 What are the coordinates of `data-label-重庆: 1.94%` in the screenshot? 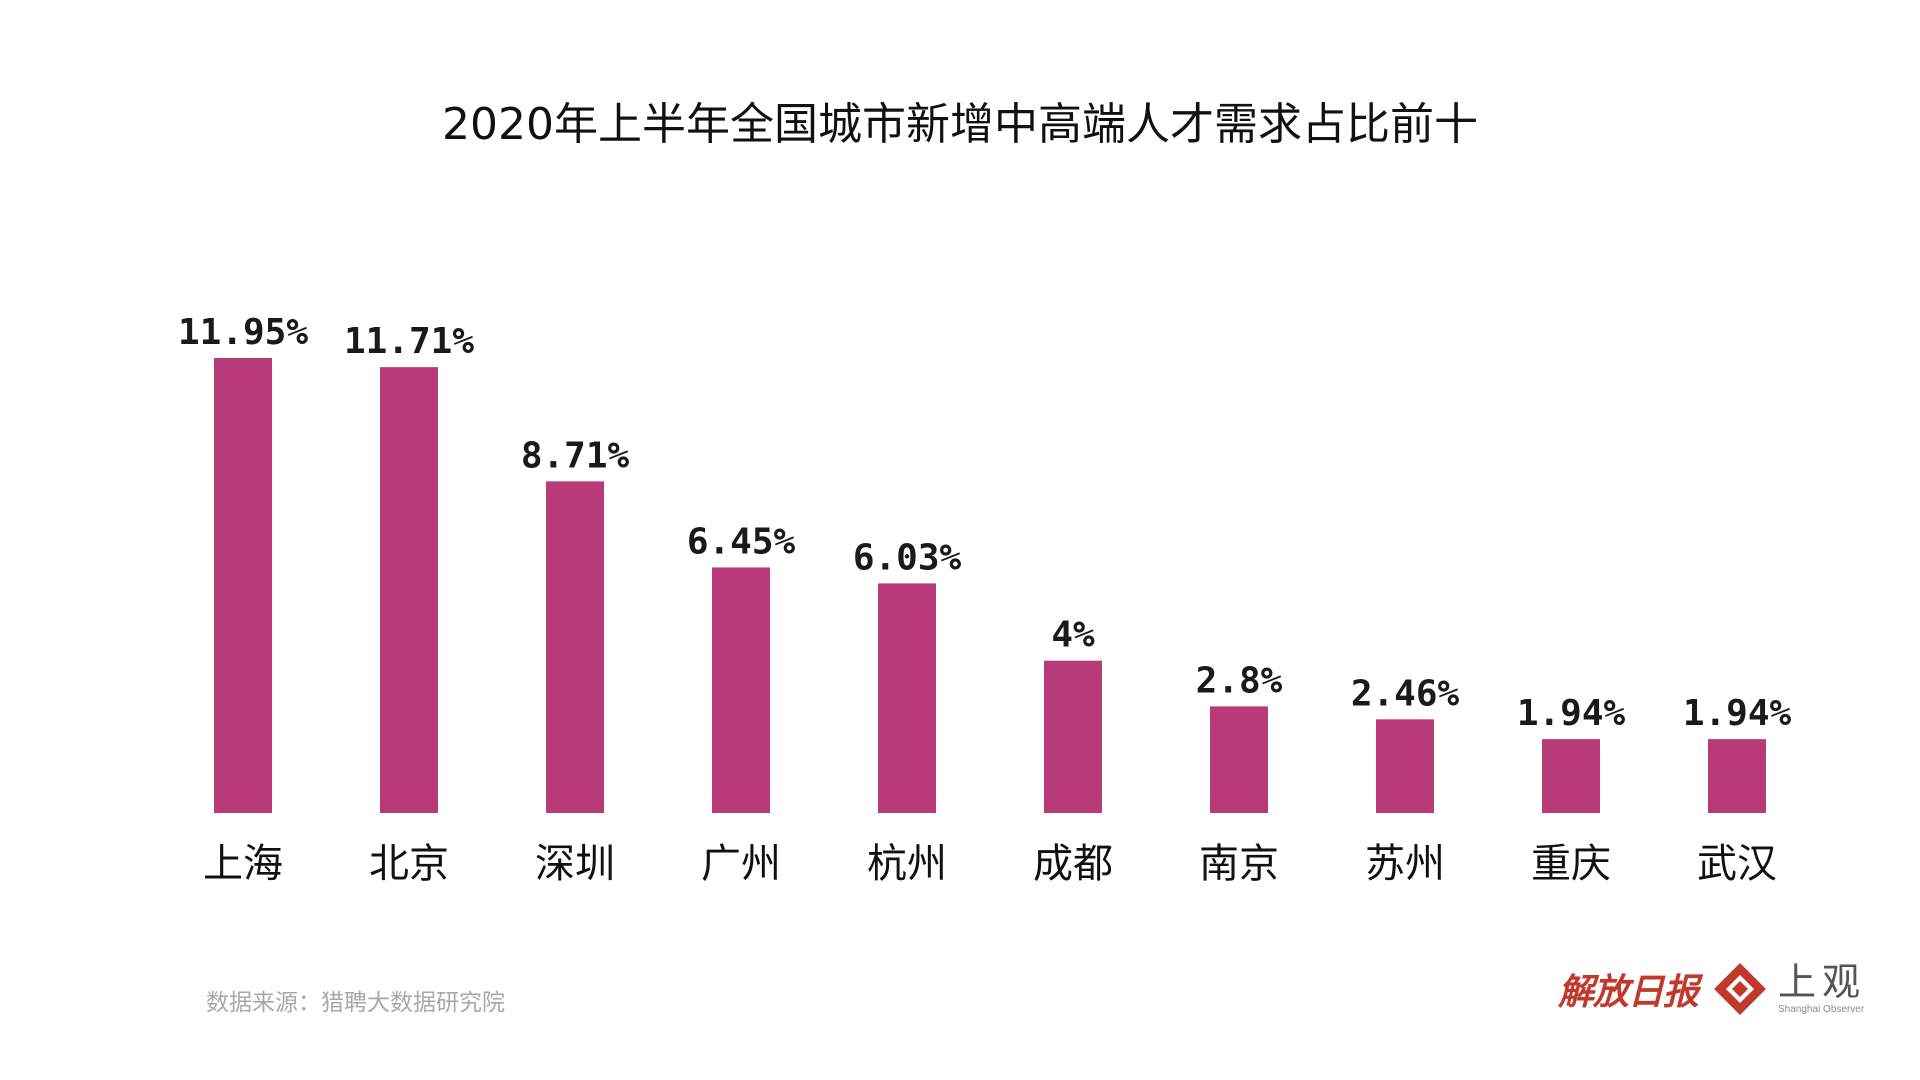 It's located at (1571, 713).